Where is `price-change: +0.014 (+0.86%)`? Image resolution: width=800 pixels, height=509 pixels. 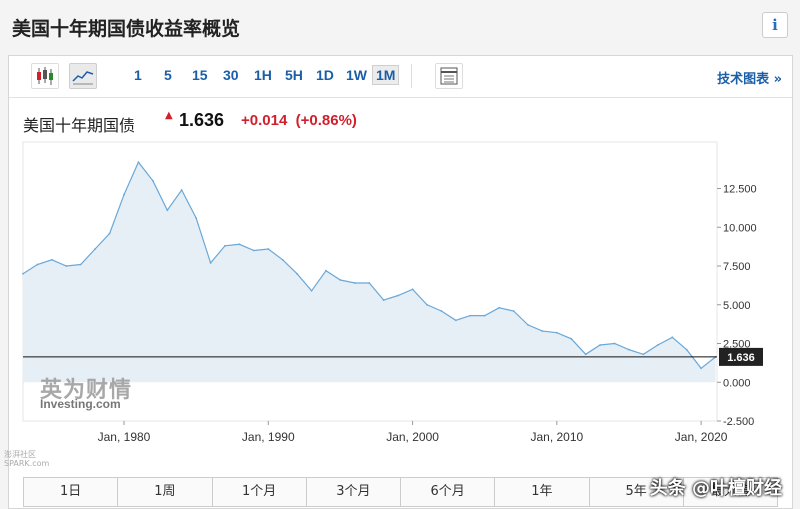
price-change: +0.014 (+0.86%) is located at coordinates (299, 120).